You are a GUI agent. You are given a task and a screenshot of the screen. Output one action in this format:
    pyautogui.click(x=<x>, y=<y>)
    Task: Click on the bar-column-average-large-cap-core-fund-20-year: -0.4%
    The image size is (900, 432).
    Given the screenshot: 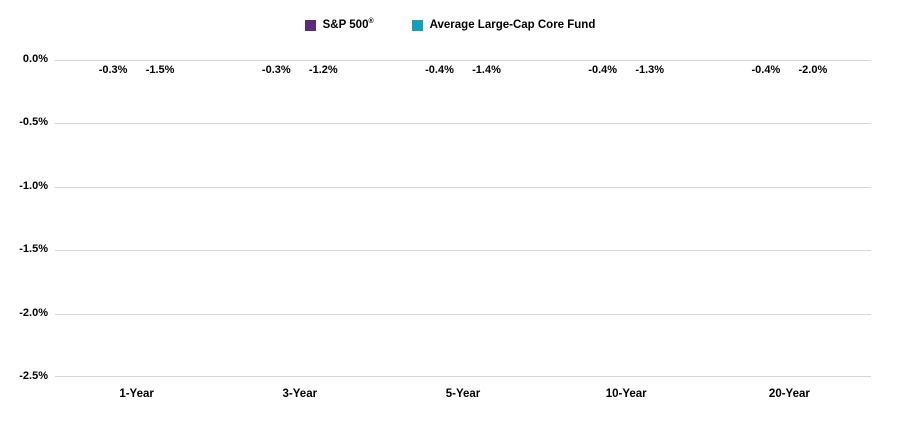 What is the action you would take?
    pyautogui.click(x=765, y=68)
    